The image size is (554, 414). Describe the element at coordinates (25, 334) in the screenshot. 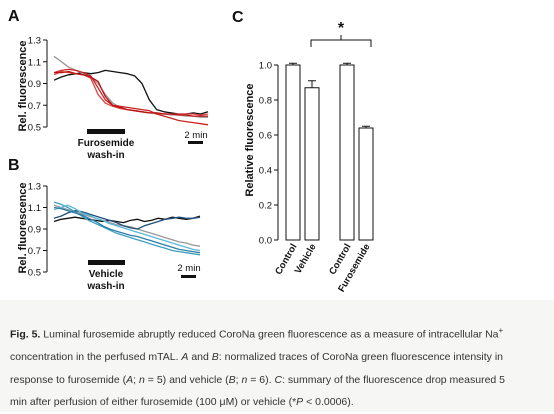

I see `caption-figure-label: Fig. 5.` at that location.